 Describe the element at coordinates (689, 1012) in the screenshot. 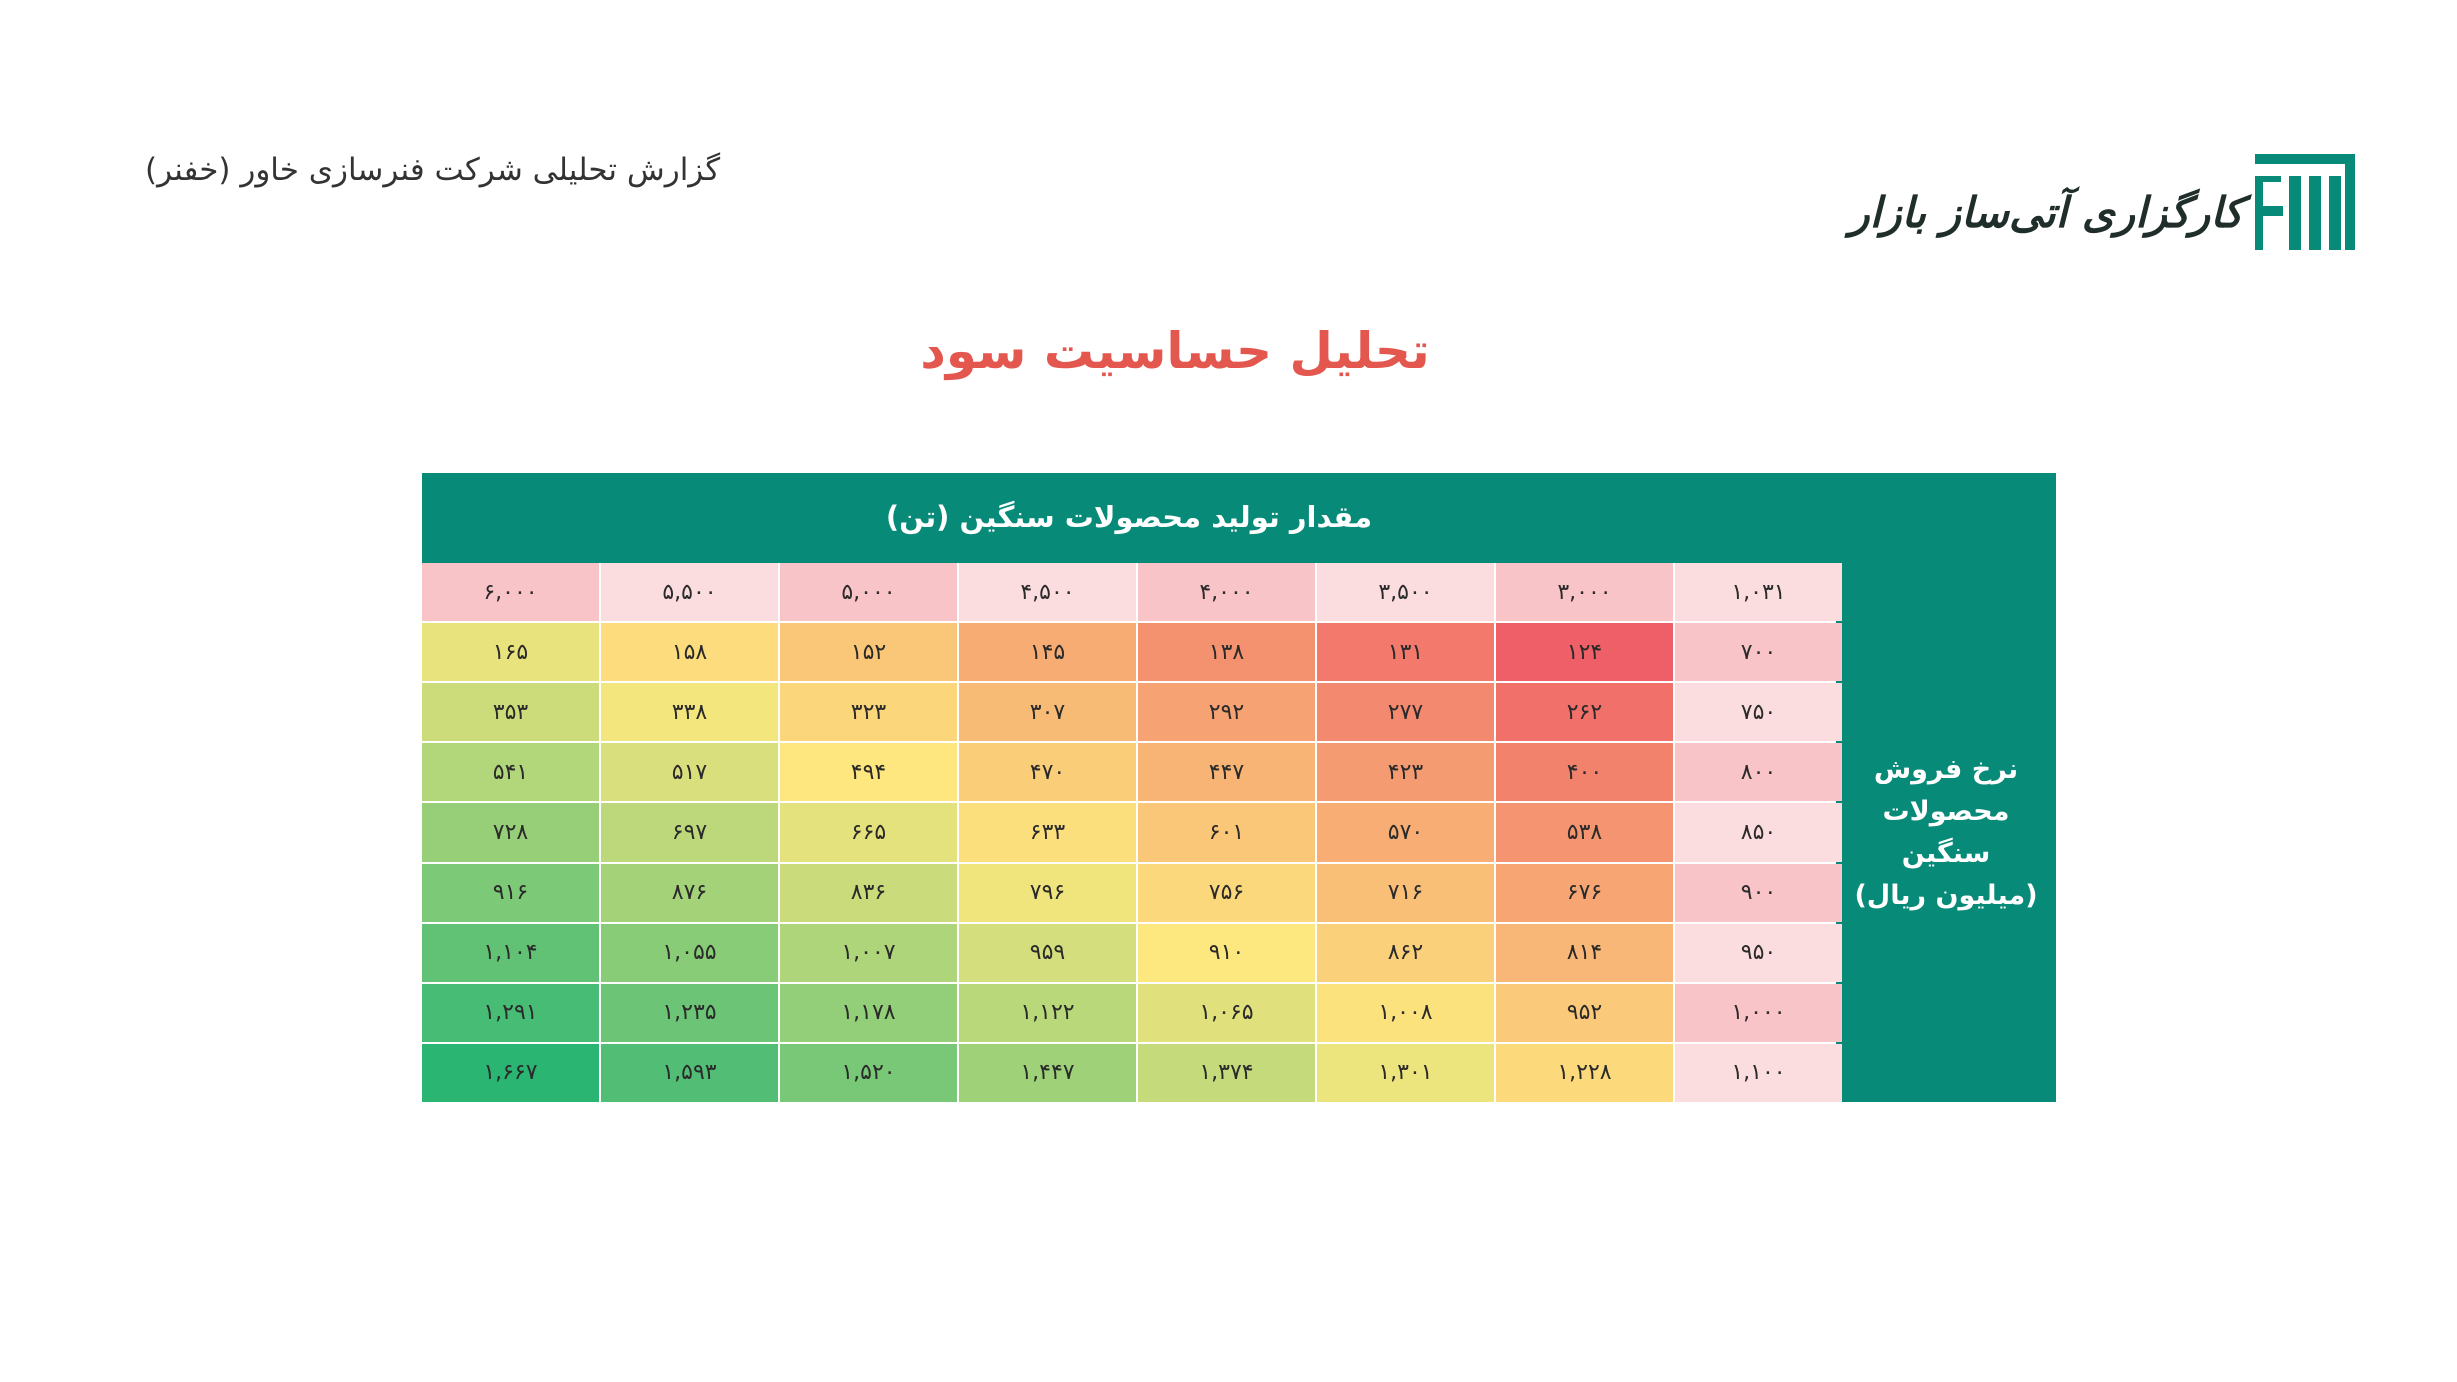

I see `value-cell: ۱,۲۳۵` at that location.